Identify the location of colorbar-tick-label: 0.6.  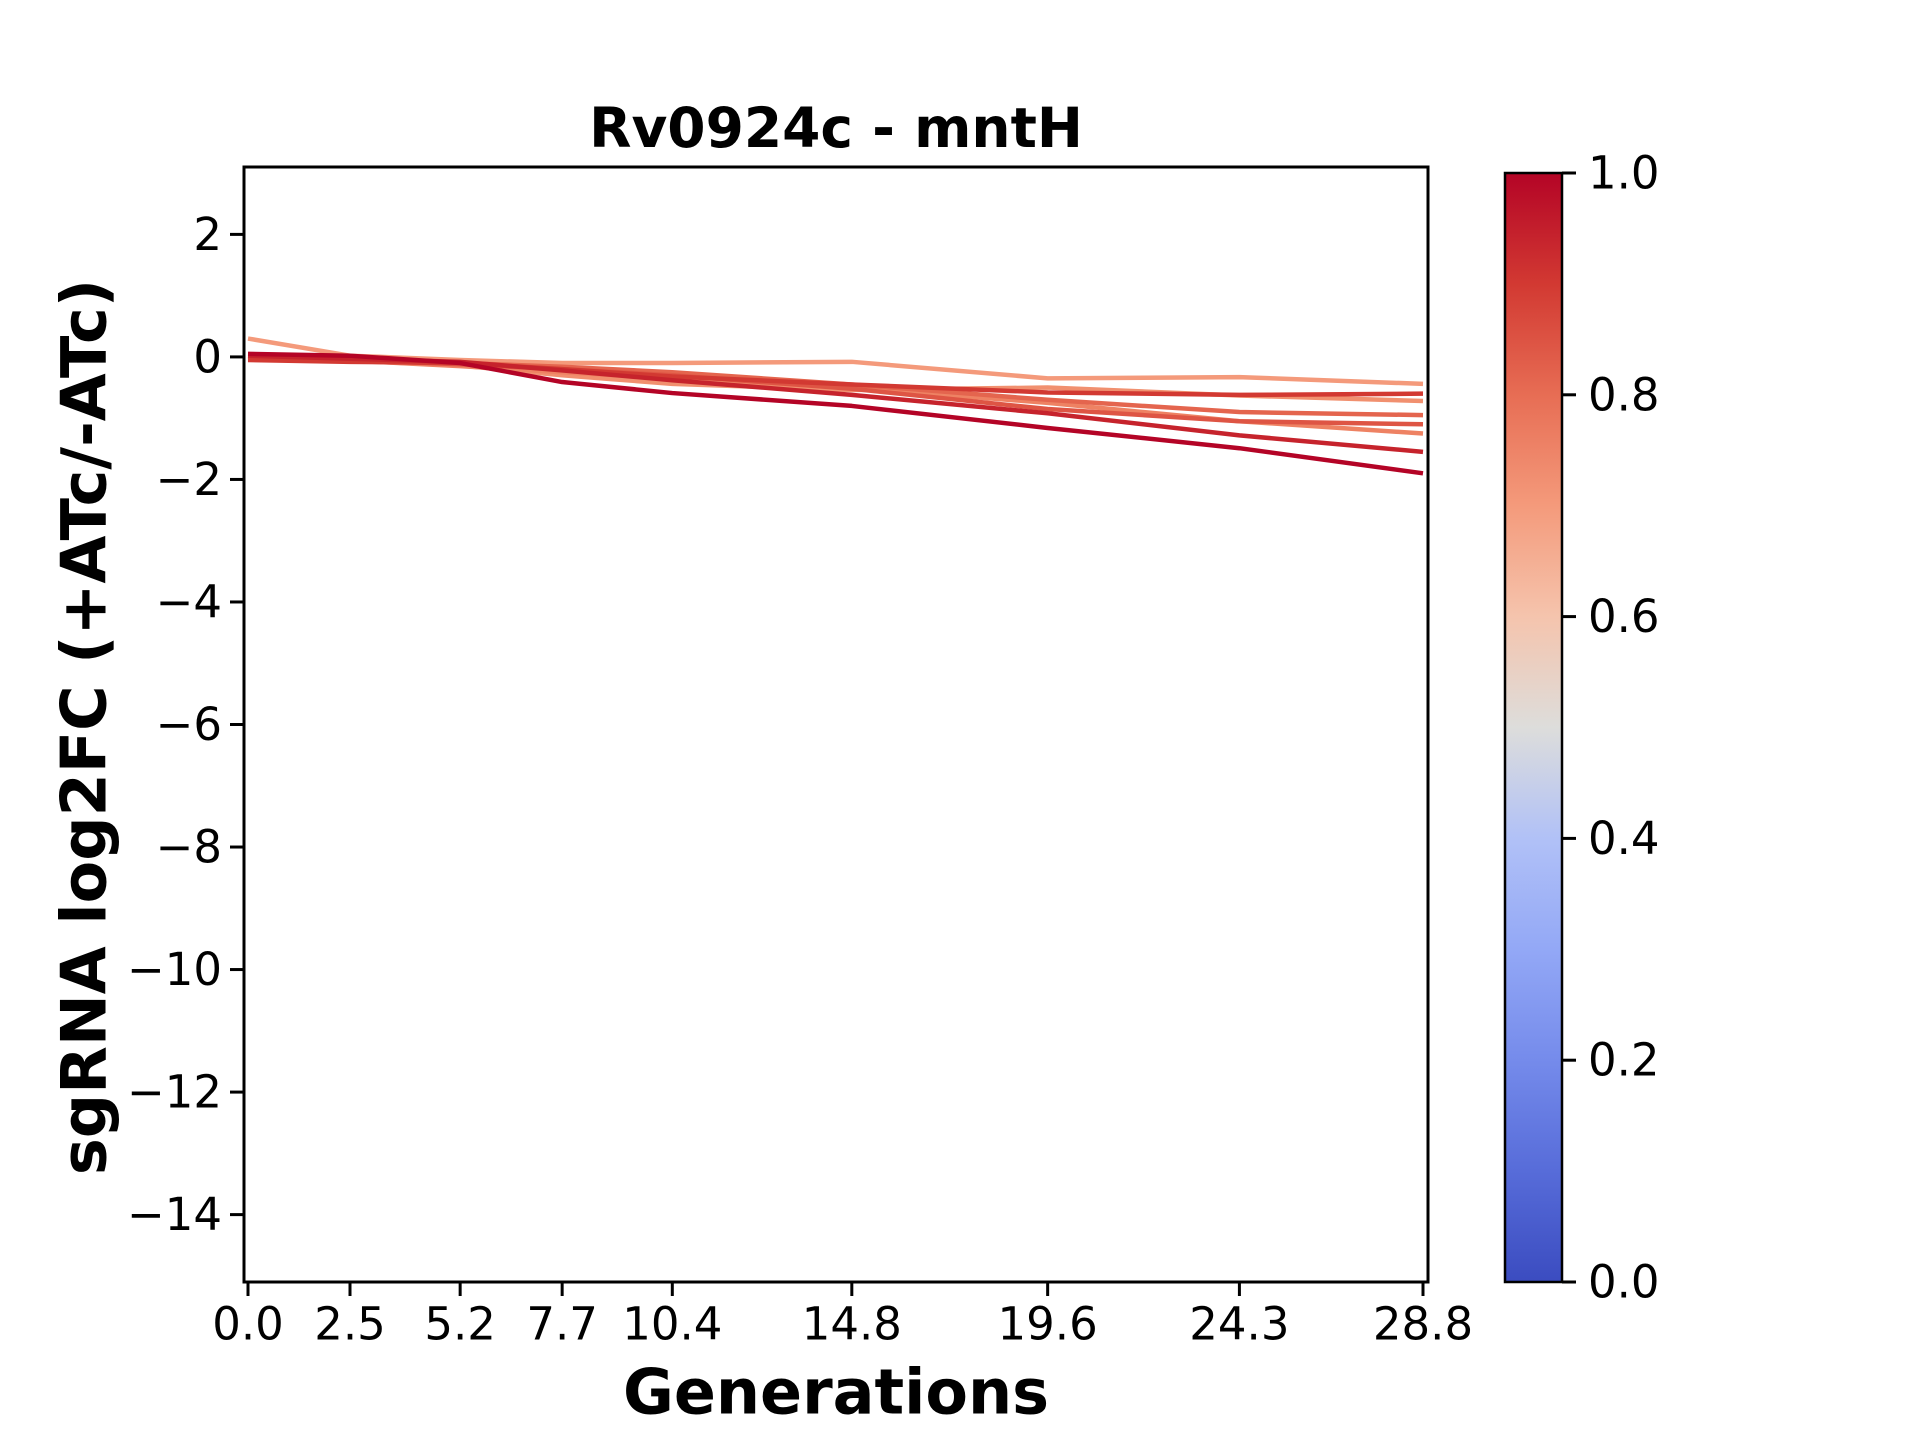
(1624, 616).